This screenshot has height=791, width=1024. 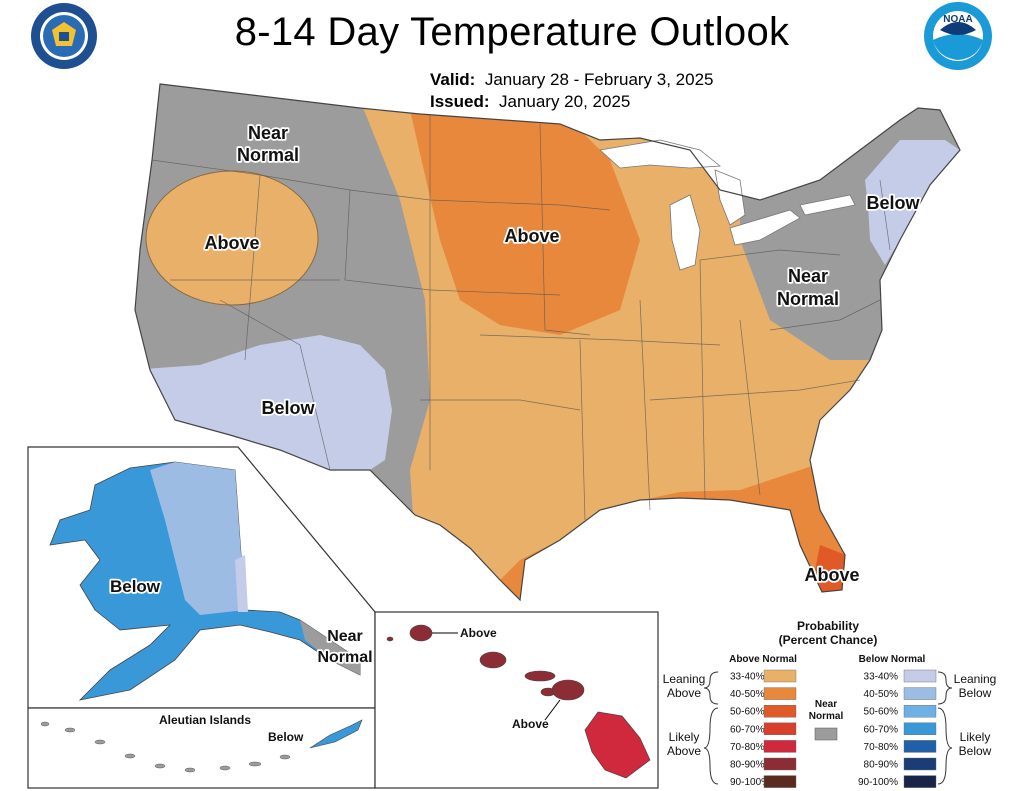 What do you see at coordinates (525, 222) in the screenshot?
I see `above-40-50-plains-region` at bounding box center [525, 222].